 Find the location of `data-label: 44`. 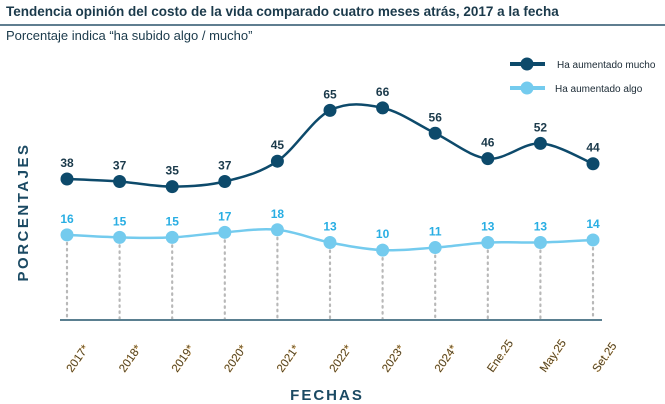

data-label: 44 is located at coordinates (593, 148).